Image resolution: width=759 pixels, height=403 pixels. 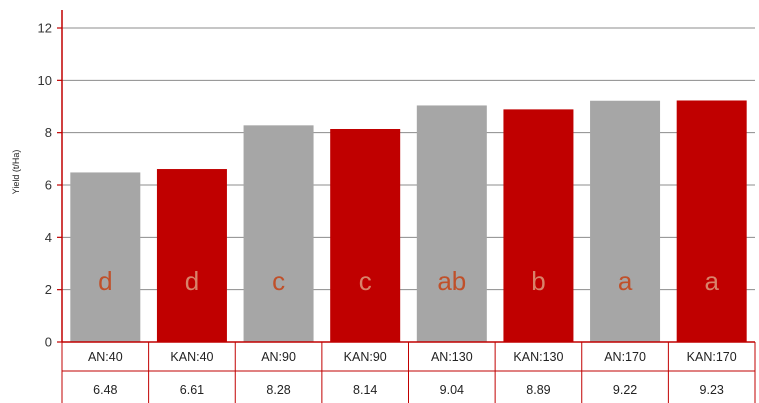 What do you see at coordinates (48, 132) in the screenshot?
I see `y-tick-label: 8` at bounding box center [48, 132].